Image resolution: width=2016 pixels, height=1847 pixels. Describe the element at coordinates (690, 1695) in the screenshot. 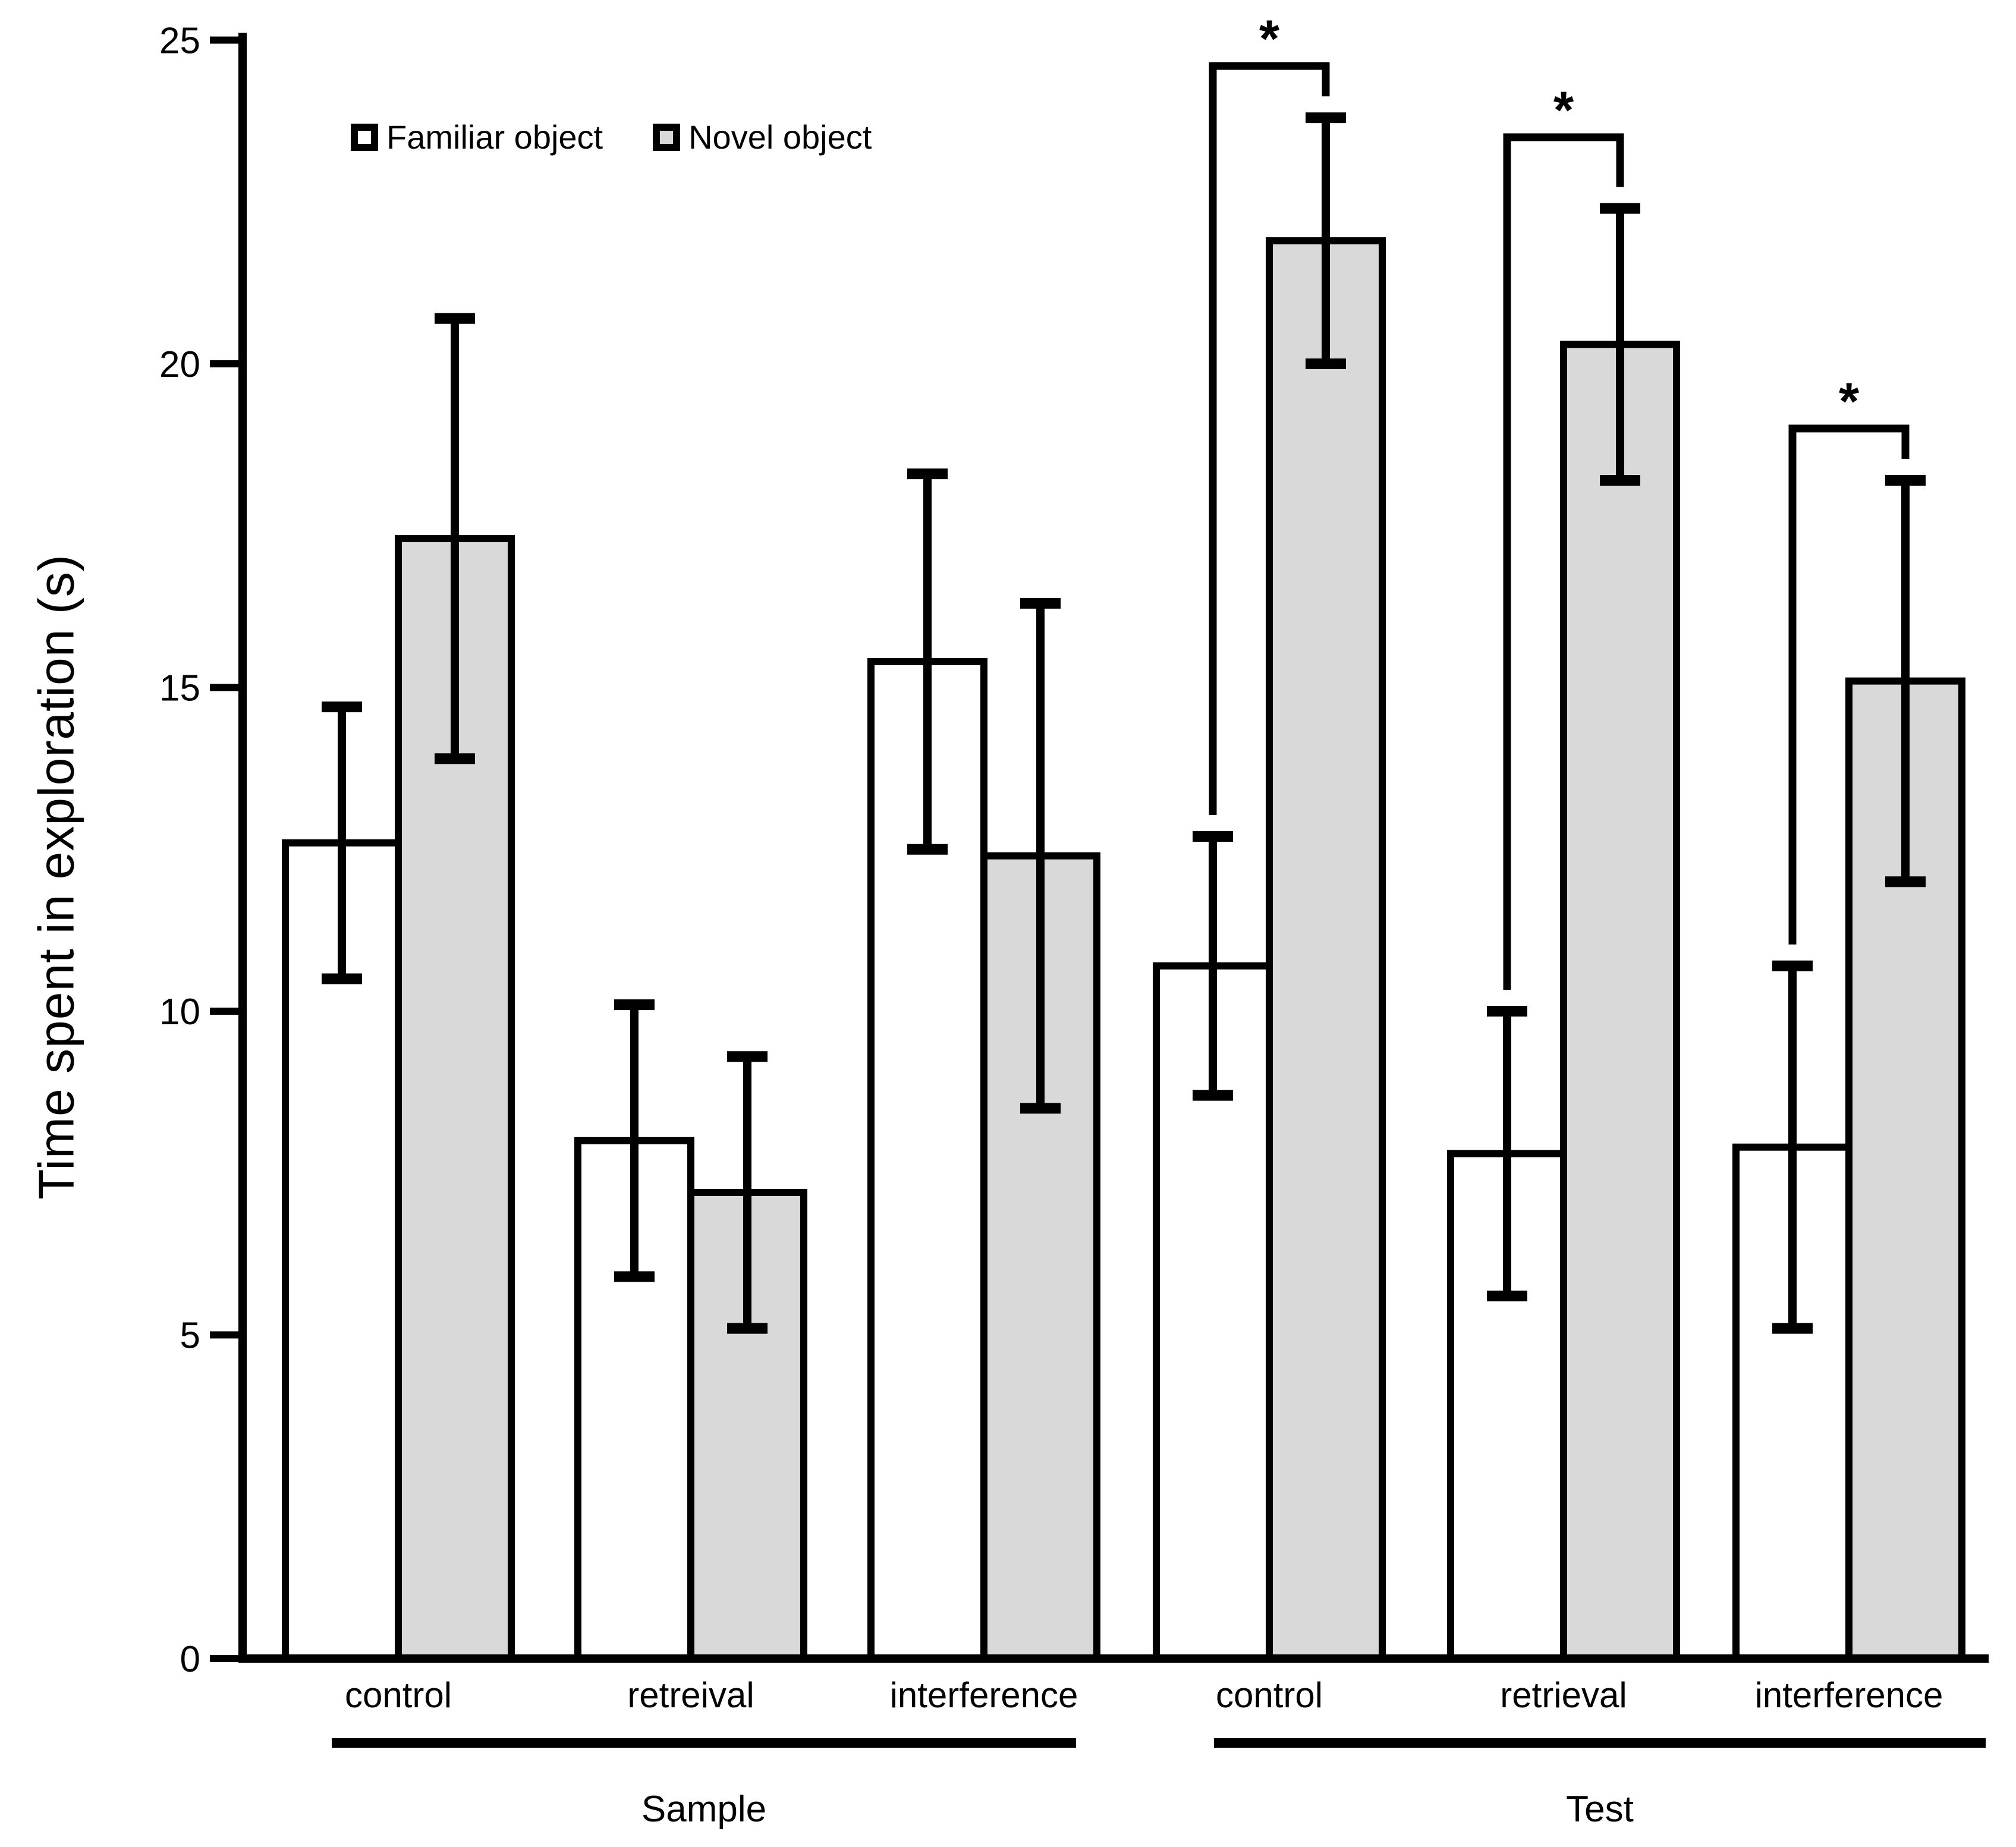

I see `x-label-sample-retreival: retreival` at that location.